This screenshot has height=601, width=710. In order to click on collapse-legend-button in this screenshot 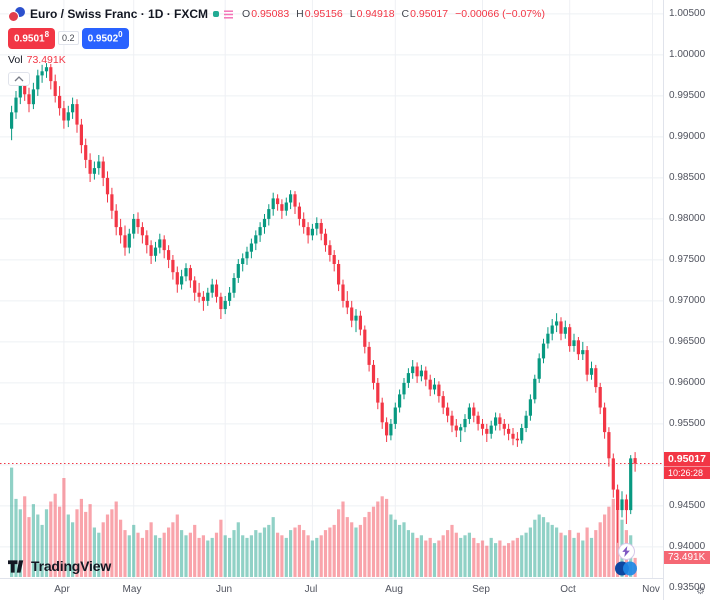, I will do `click(19, 78)`.